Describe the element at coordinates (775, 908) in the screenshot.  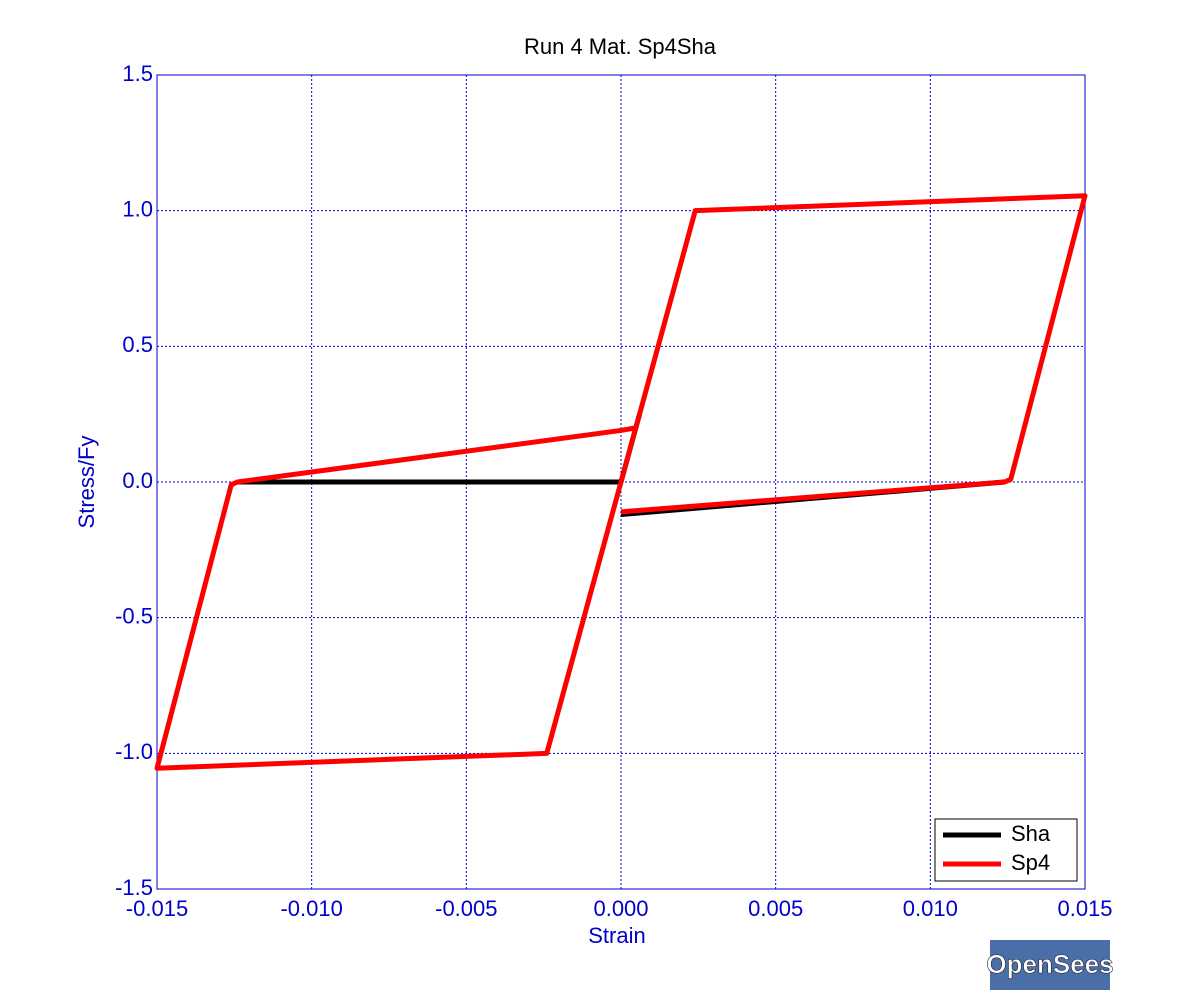
I see `x-tick-label: 0.005` at that location.